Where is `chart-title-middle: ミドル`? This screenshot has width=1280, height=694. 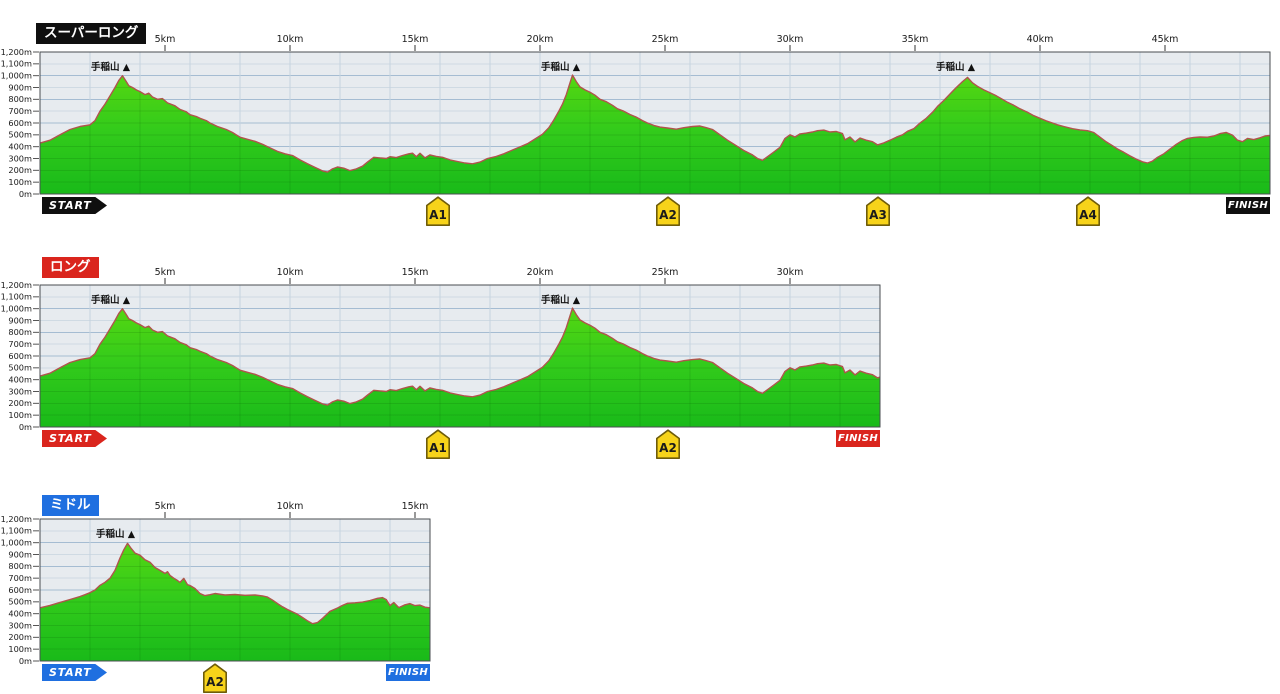 chart-title-middle: ミドル is located at coordinates (70, 505).